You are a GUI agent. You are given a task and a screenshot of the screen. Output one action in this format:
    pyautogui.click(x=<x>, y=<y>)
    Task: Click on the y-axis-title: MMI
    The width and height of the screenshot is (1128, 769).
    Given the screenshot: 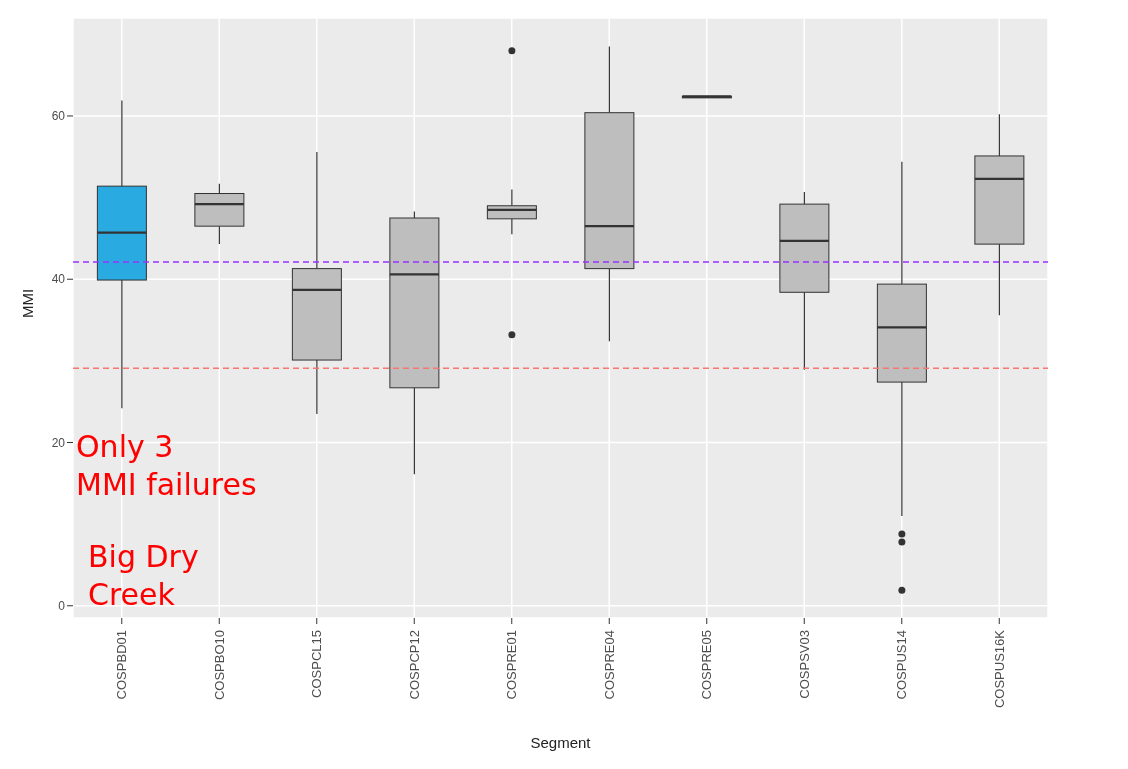 What is the action you would take?
    pyautogui.click(x=28, y=303)
    